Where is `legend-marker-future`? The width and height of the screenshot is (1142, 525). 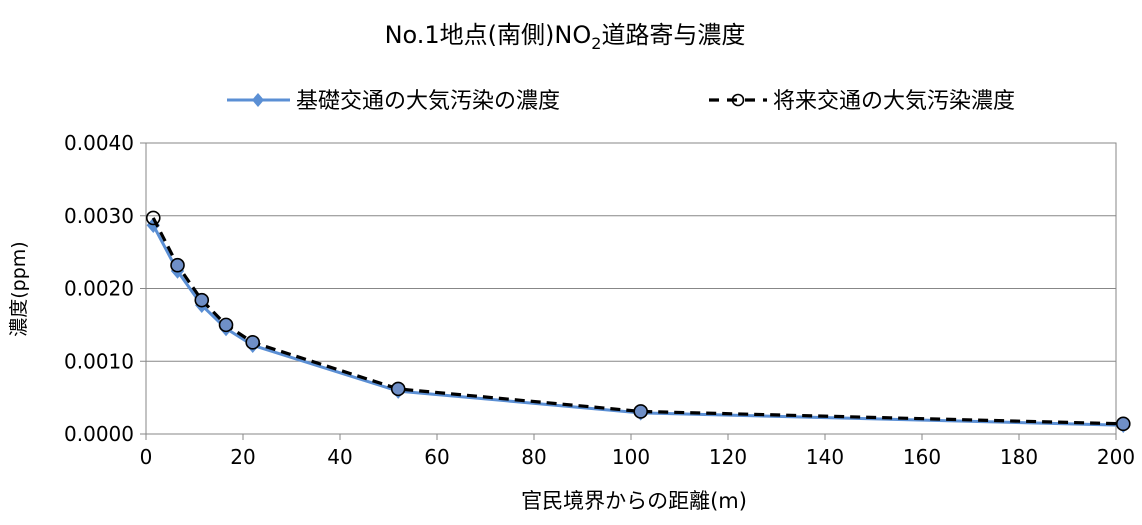 legend-marker-future is located at coordinates (738, 100).